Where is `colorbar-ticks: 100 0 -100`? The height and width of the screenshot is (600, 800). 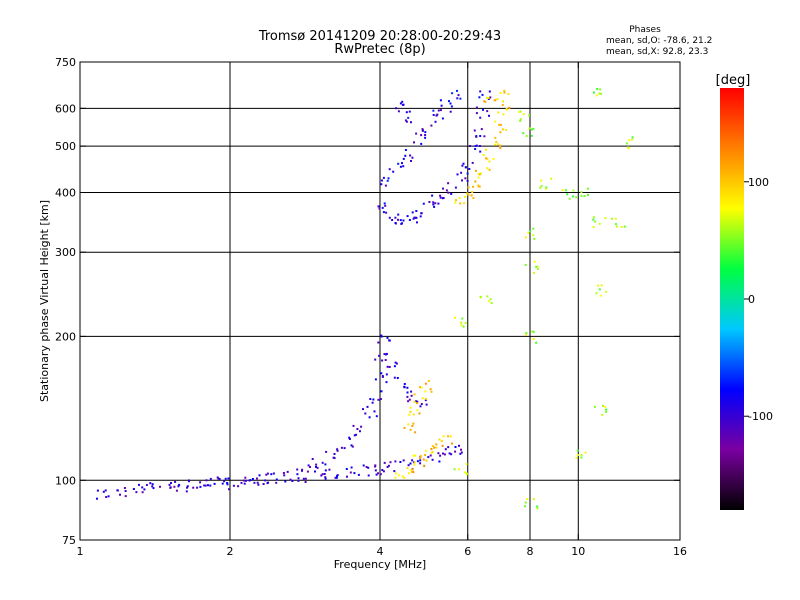 colorbar-ticks: 100 0 -100 is located at coordinates (758, 299).